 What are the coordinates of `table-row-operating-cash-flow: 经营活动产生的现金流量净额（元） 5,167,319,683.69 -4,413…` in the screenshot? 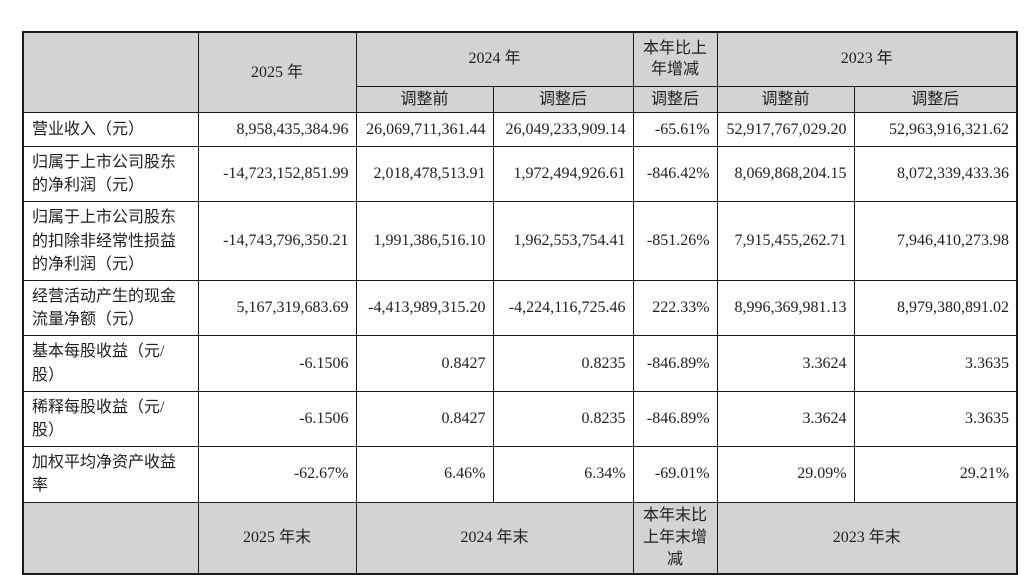 It's located at (520, 308).